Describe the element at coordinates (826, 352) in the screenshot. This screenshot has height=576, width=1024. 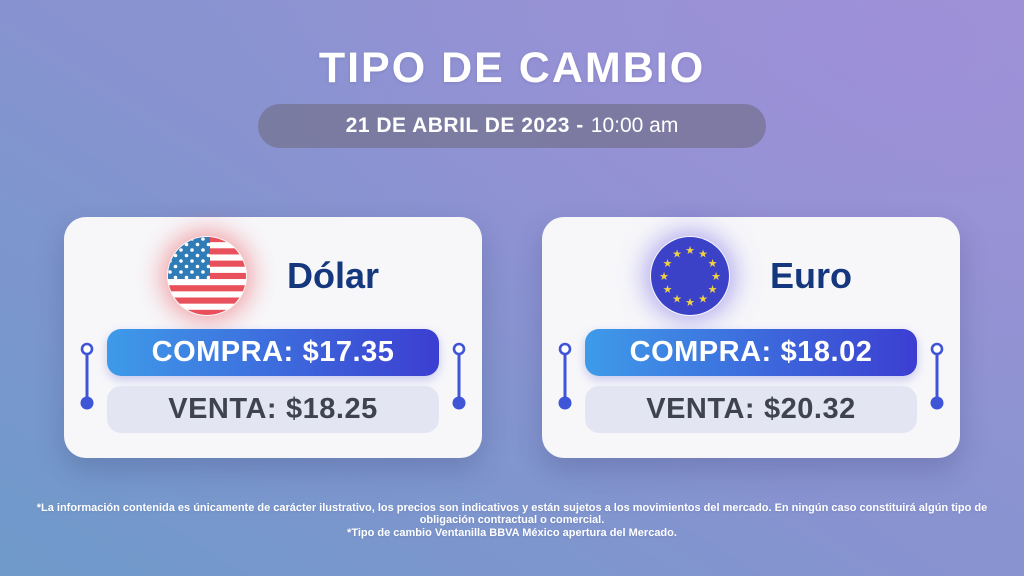
I see `buy-value: $18.02` at that location.